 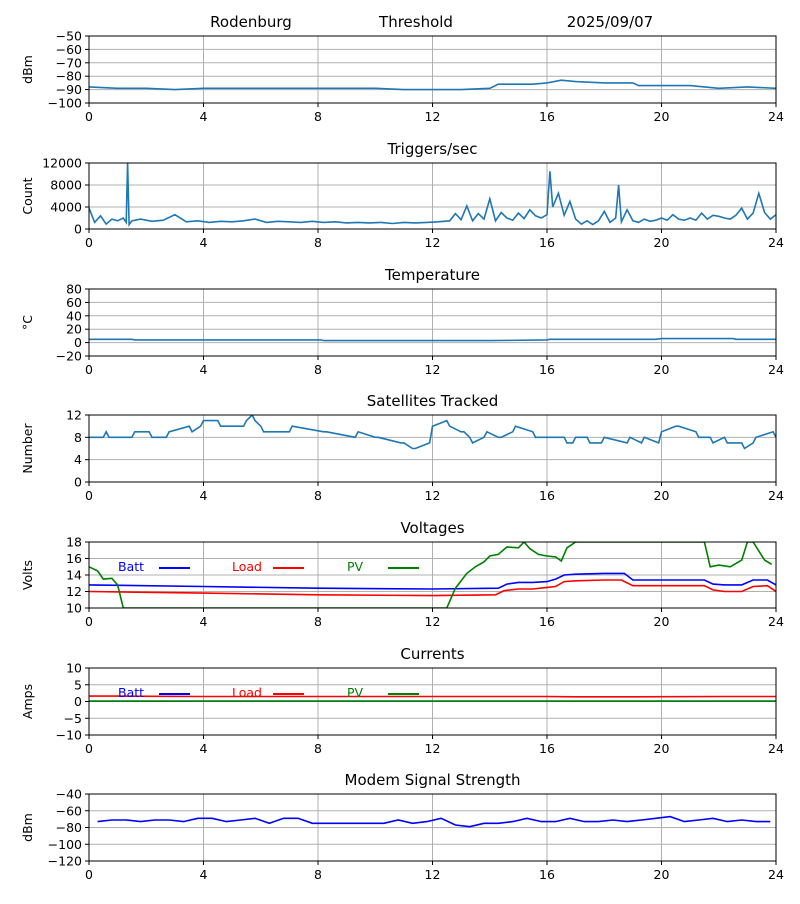 I want to click on panel-title: Satellites Tracked, so click(x=432, y=401).